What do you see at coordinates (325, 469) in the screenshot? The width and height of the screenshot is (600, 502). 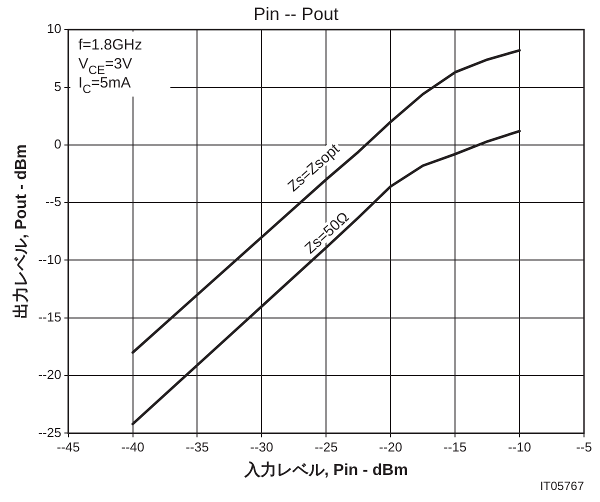 I see `x-axis-title: 入力レベル, Pin - dBm` at bounding box center [325, 469].